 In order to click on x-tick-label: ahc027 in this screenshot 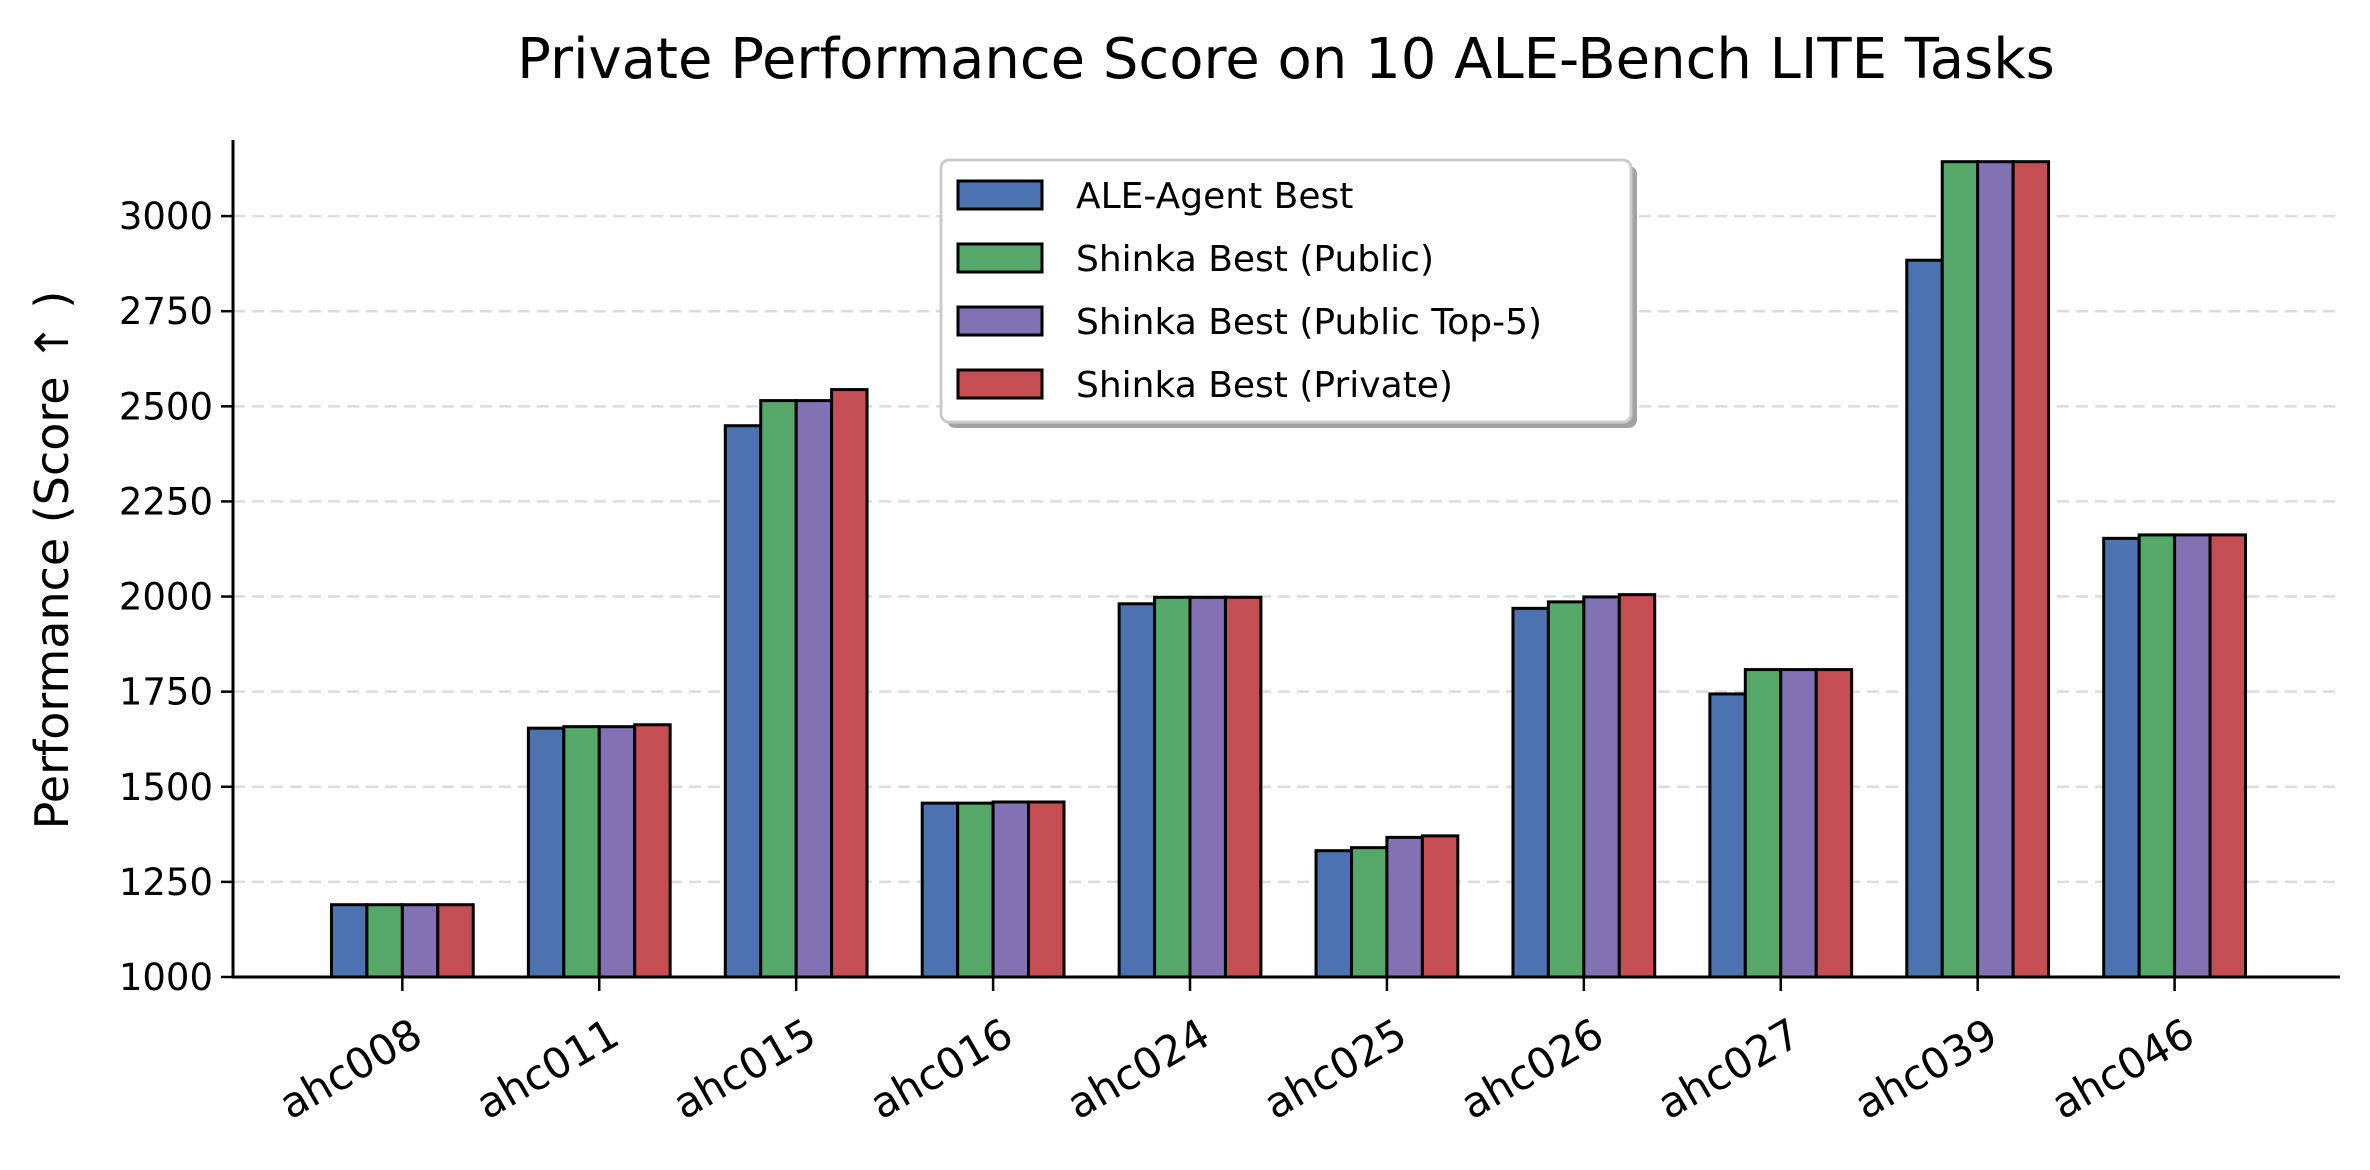, I will do `click(1728, 1069)`.